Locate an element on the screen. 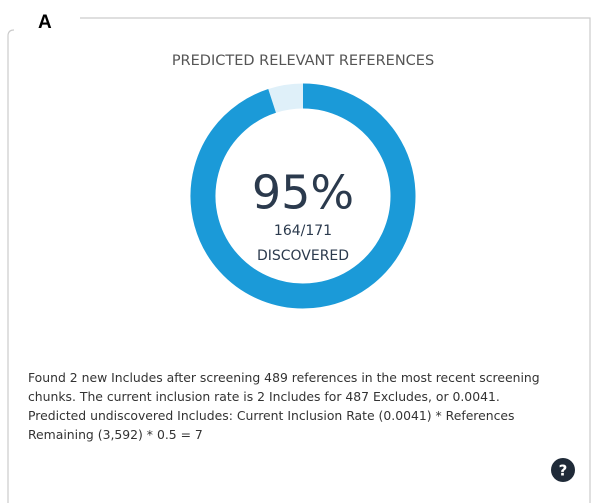 The height and width of the screenshot is (503, 596). center-value: 95% is located at coordinates (303, 193).